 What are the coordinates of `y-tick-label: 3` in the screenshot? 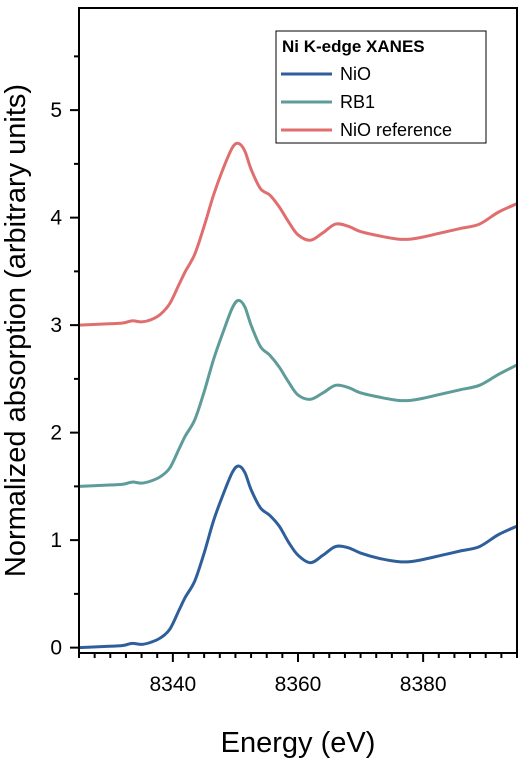 It's located at (56, 325).